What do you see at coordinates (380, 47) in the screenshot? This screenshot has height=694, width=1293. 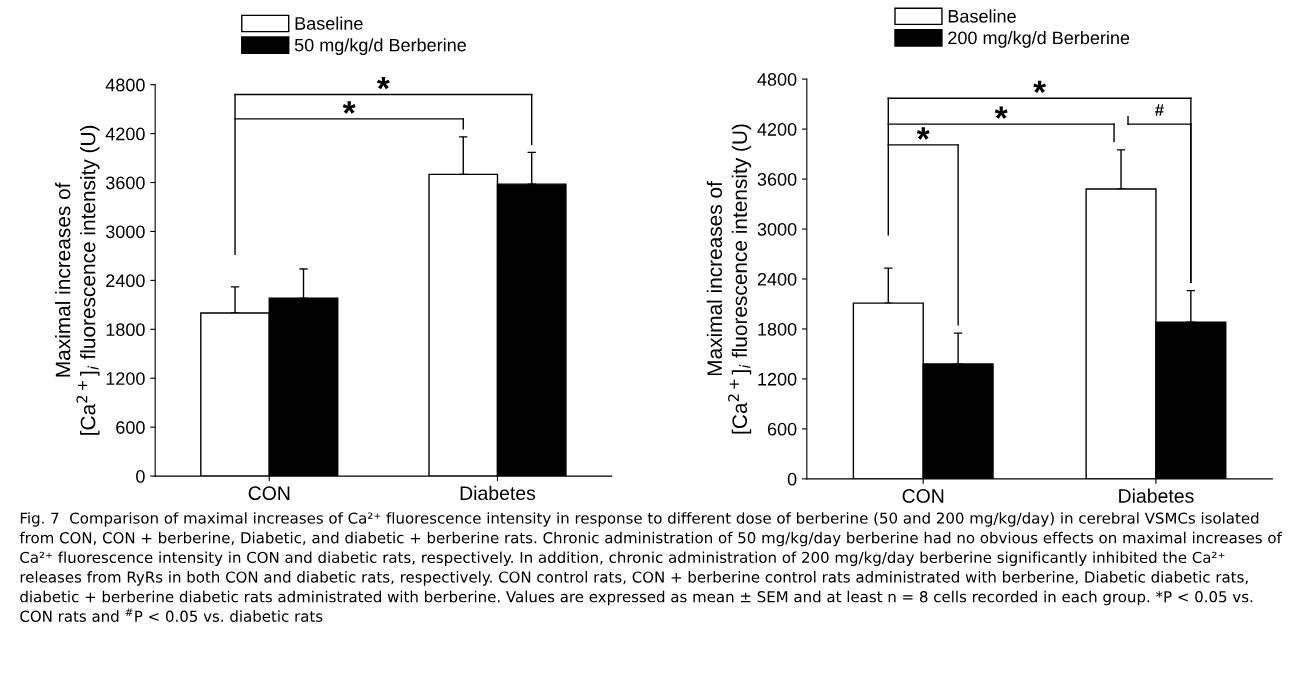 I see `legend-label: 50 mg/kg/d Berberine` at bounding box center [380, 47].